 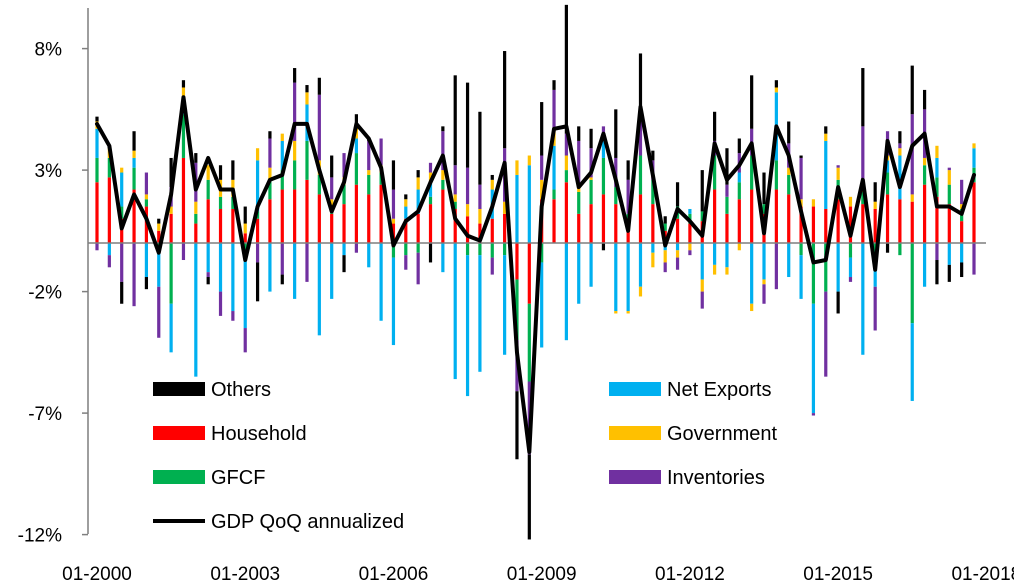 I want to click on legend-swatch, so click(x=179, y=477).